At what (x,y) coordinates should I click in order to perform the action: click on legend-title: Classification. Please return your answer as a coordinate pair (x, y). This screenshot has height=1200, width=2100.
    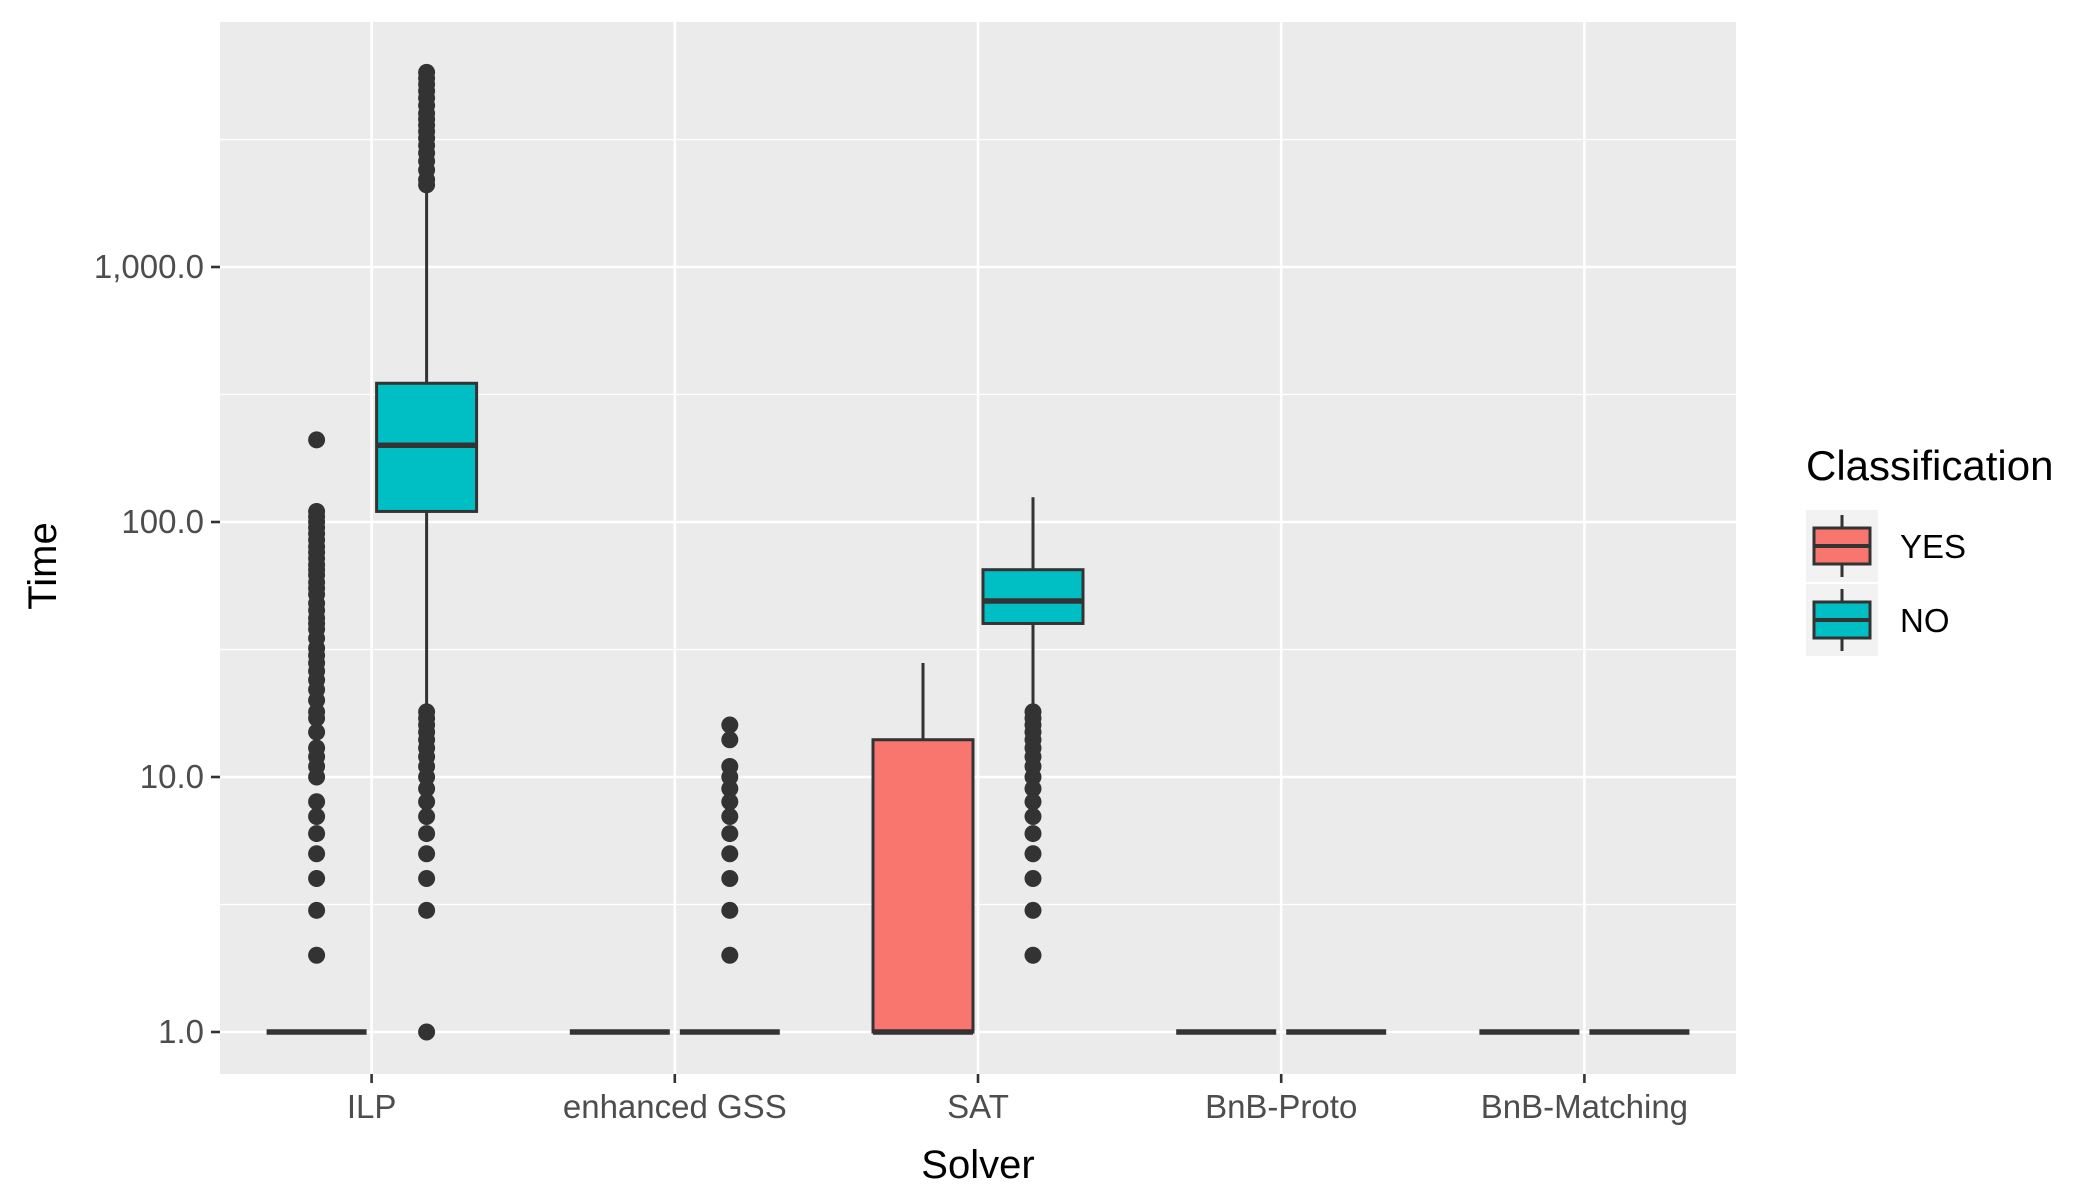
    Looking at the image, I should click on (1929, 465).